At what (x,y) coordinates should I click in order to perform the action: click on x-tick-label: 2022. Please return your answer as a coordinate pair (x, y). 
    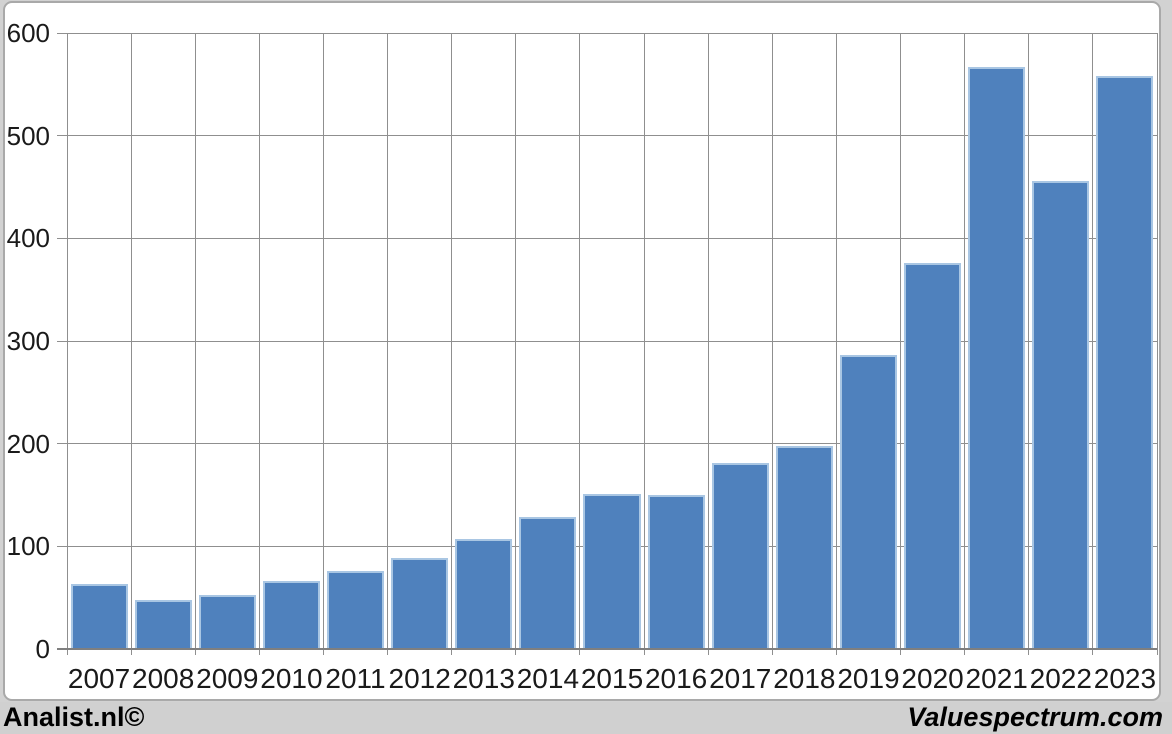
    Looking at the image, I should click on (1060, 678).